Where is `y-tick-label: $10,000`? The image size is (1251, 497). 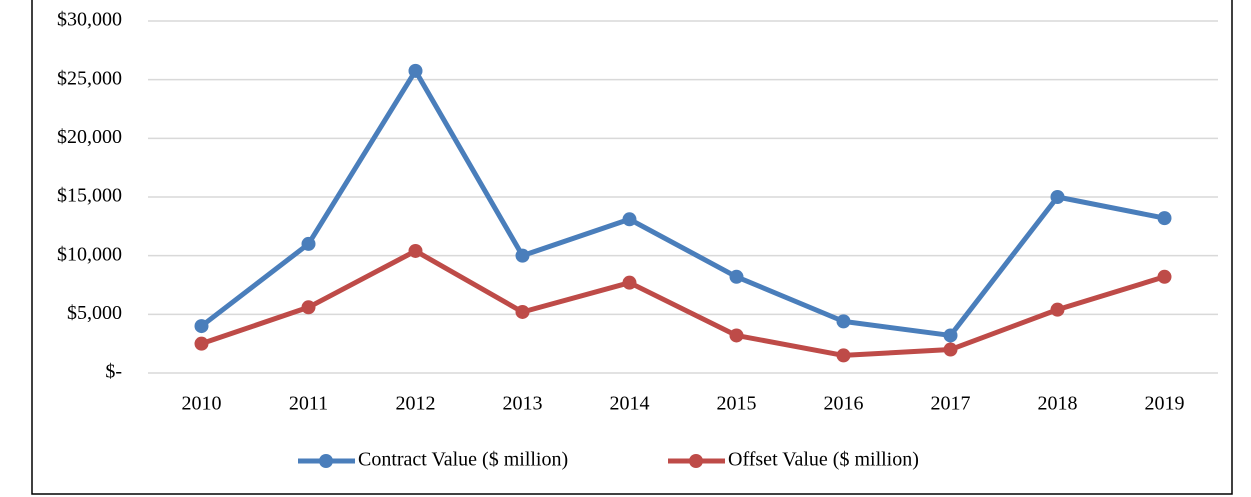
y-tick-label: $10,000 is located at coordinates (89, 254).